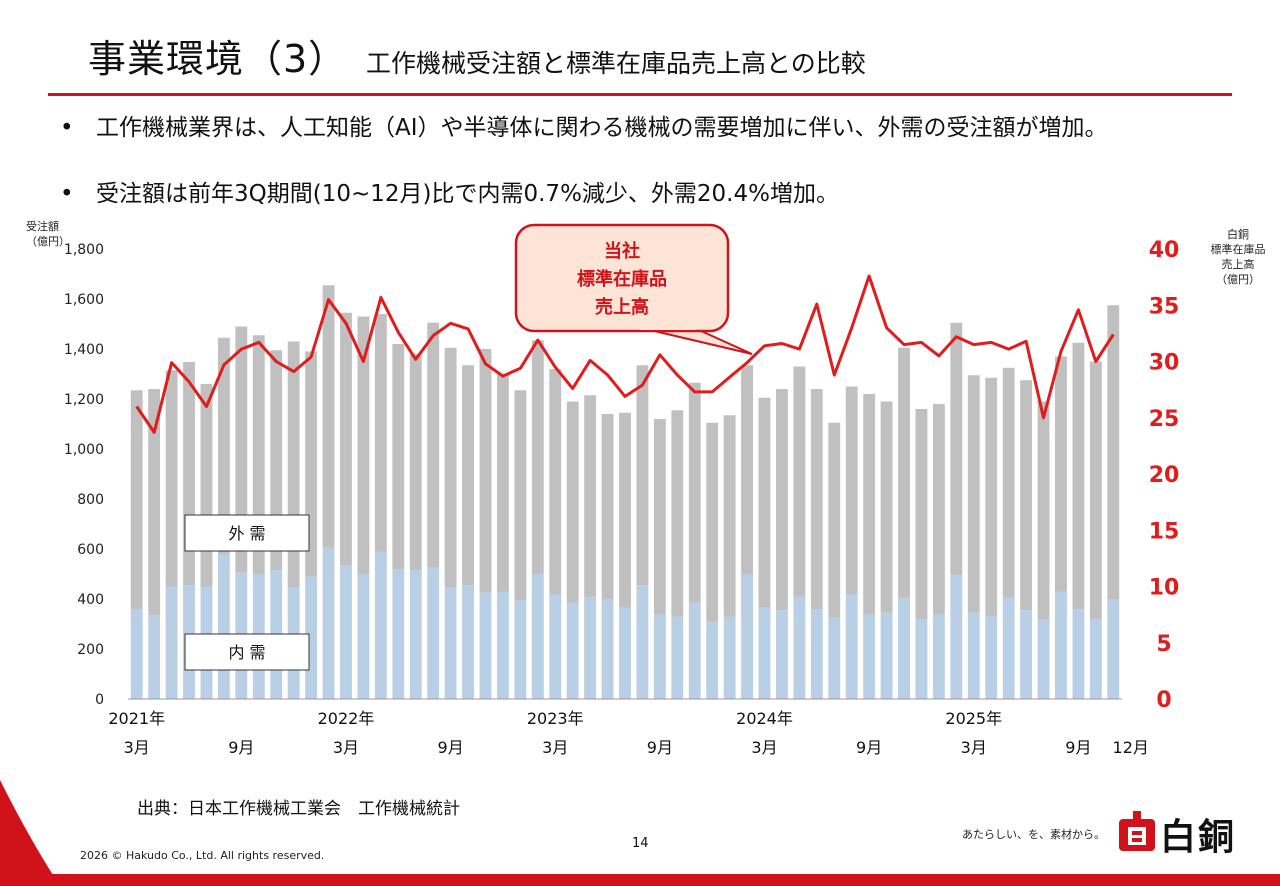  Describe the element at coordinates (247, 652) in the screenshot. I see `legend-domestic-box` at that location.